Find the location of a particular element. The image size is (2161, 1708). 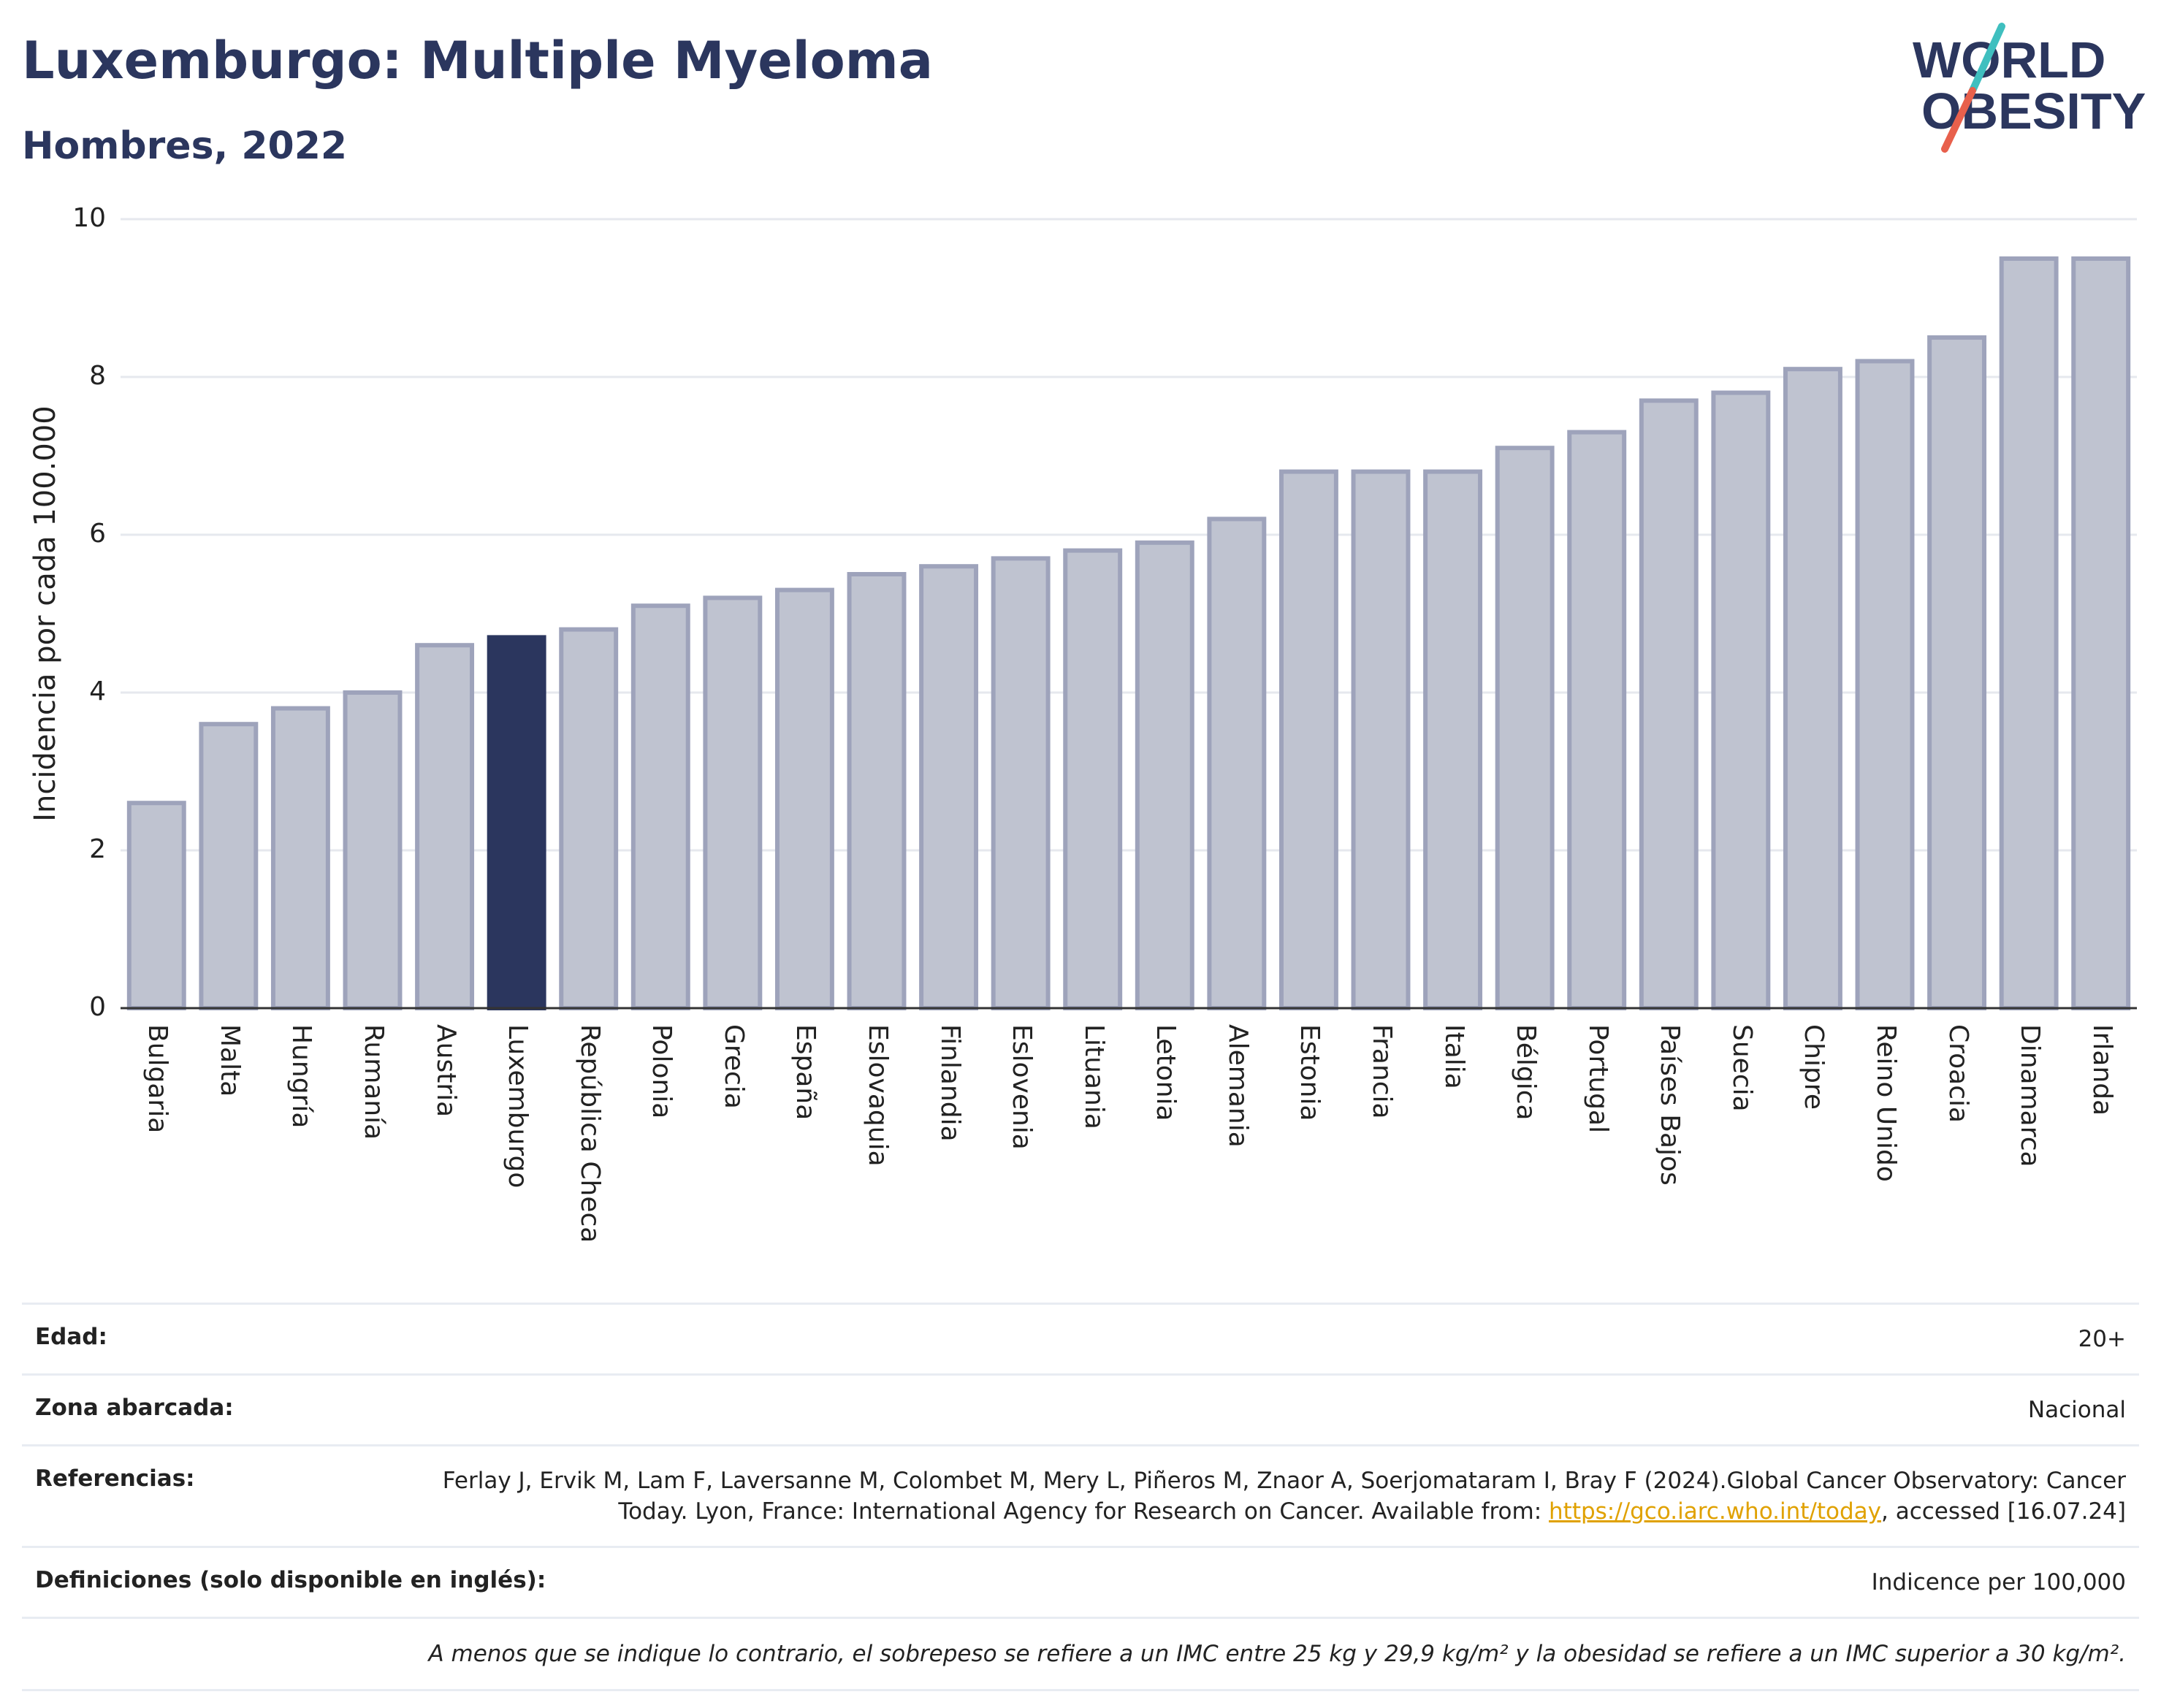

chart-title: Luxemburgo: Multiple Myeloma is located at coordinates (477, 61).